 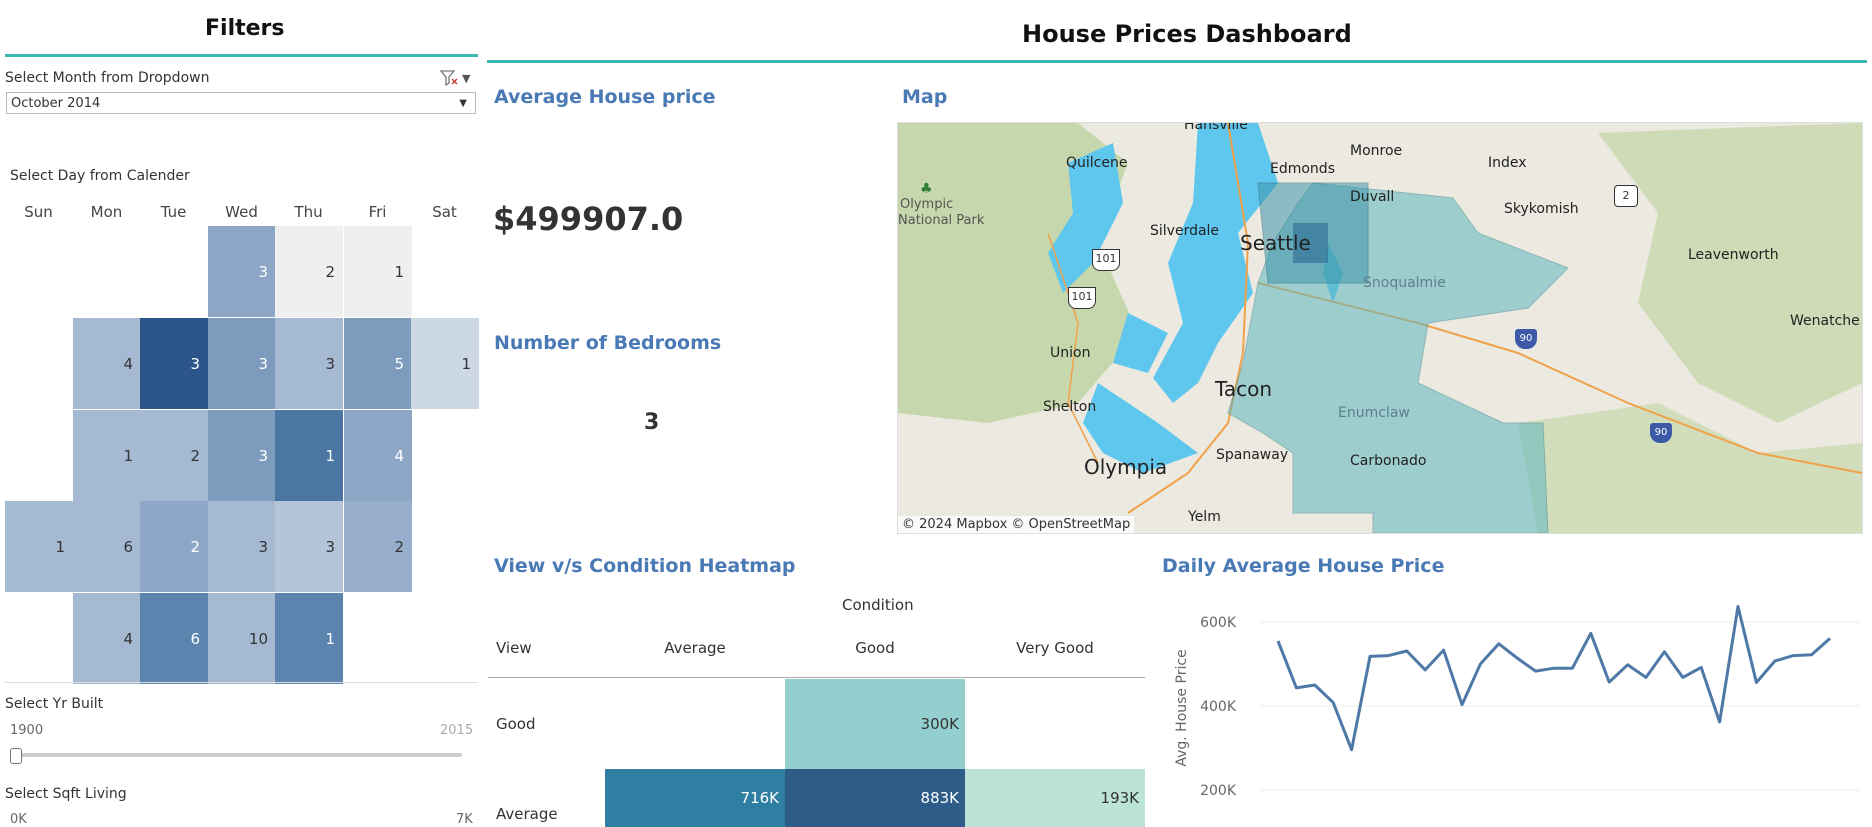 I want to click on heatmap-cell: 716K, so click(x=695, y=798).